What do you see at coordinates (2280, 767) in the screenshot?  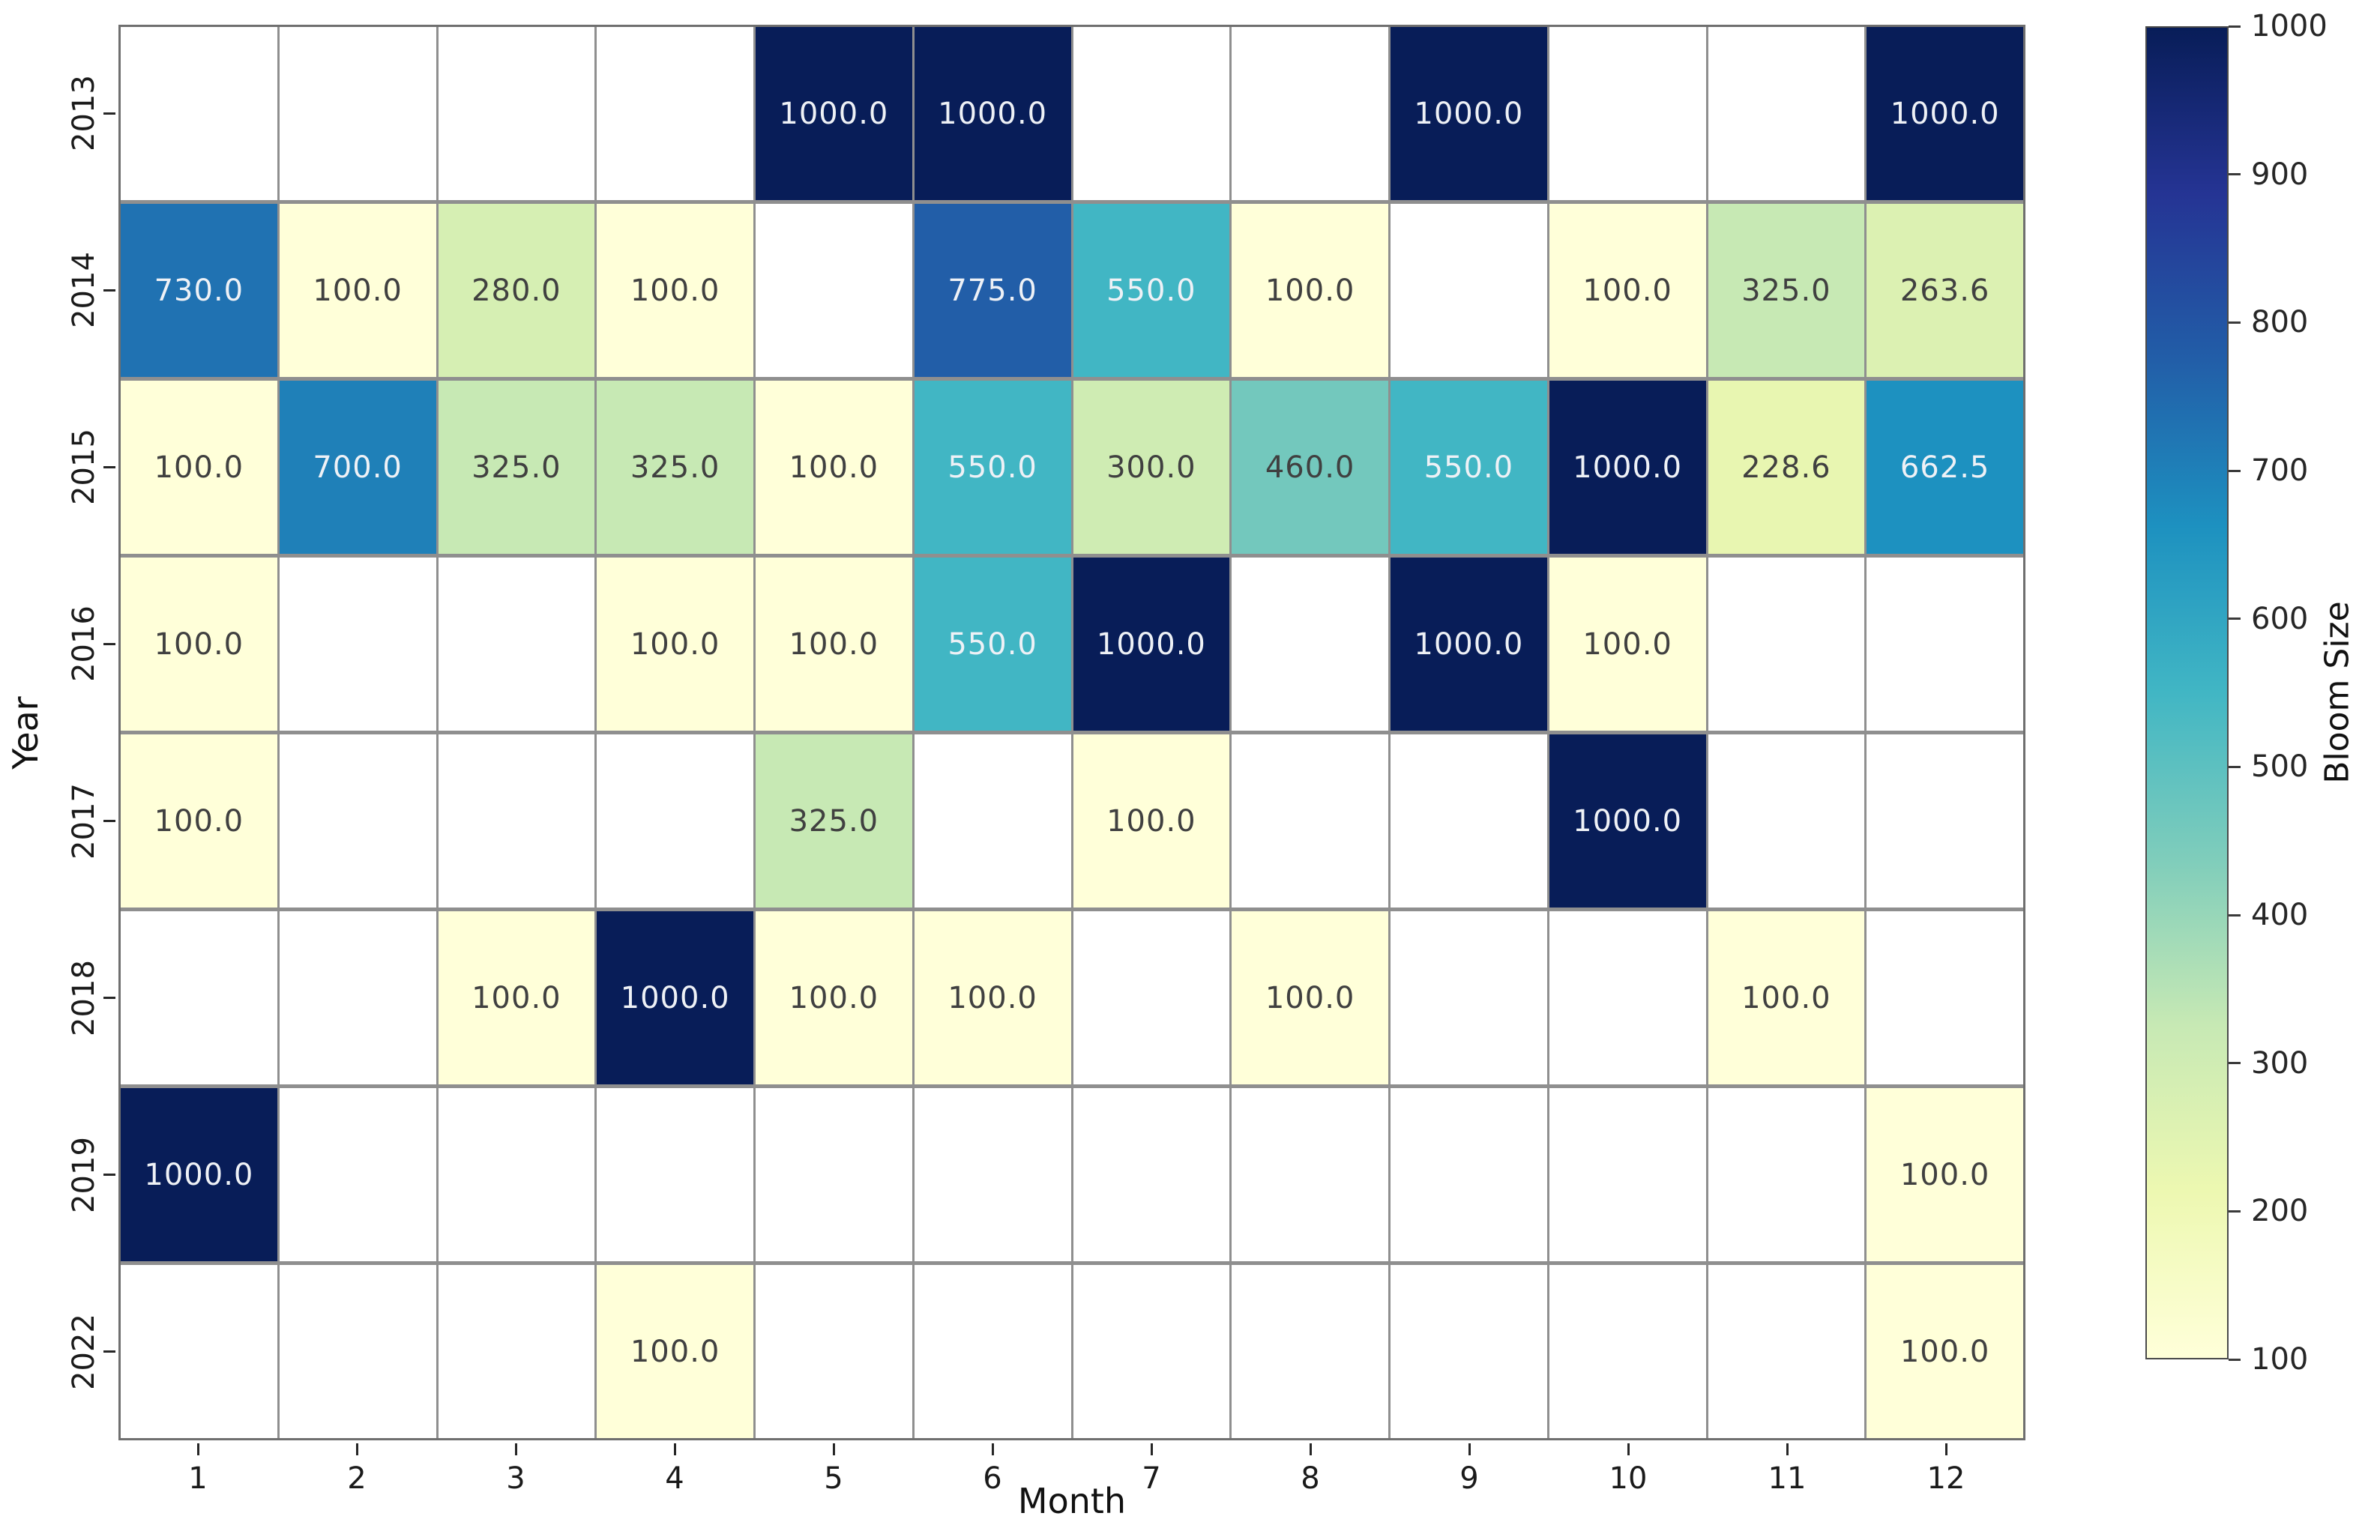 I see `colorbar-tick-label: 500` at bounding box center [2280, 767].